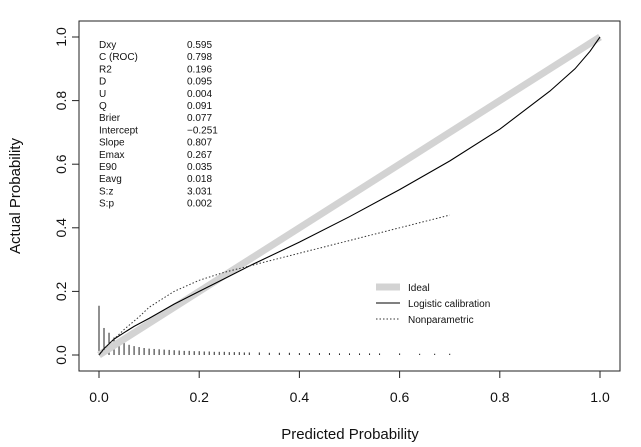 The width and height of the screenshot is (641, 447). Describe the element at coordinates (110, 179) in the screenshot. I see `stat-label: Eavg` at that location.